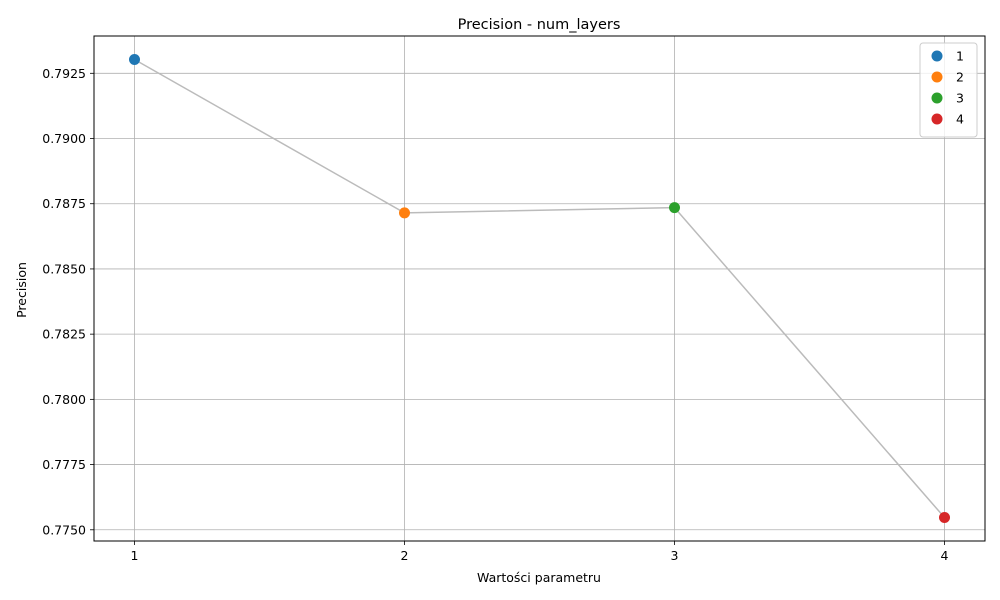 The image size is (1000, 600). What do you see at coordinates (405, 555) in the screenshot?
I see `x-tick-label: 2` at bounding box center [405, 555].